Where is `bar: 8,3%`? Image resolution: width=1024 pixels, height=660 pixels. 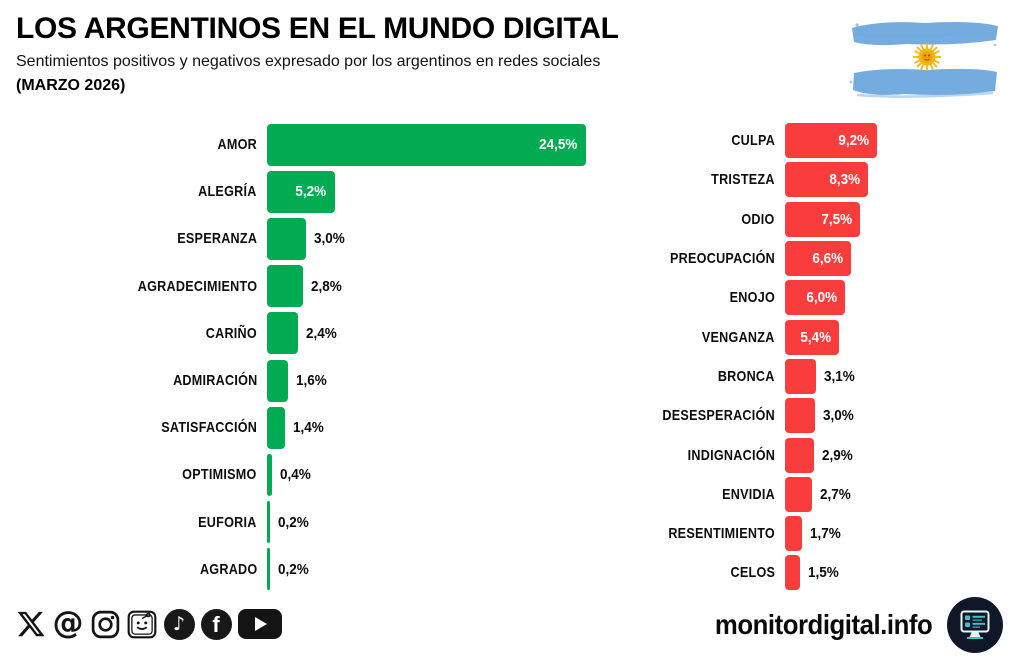 bar: 8,3% is located at coordinates (826, 180).